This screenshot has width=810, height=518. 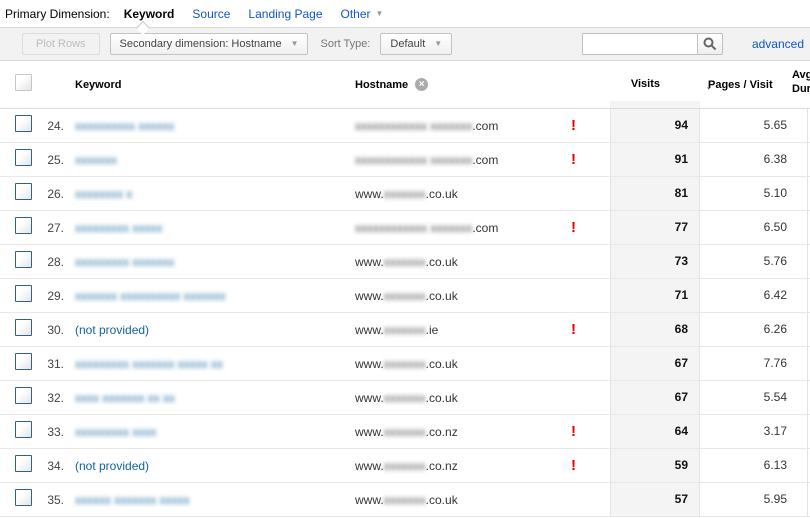 What do you see at coordinates (119, 227) in the screenshot?
I see `keyword-link-redacted: xxxxxxxxx xxxxx` at bounding box center [119, 227].